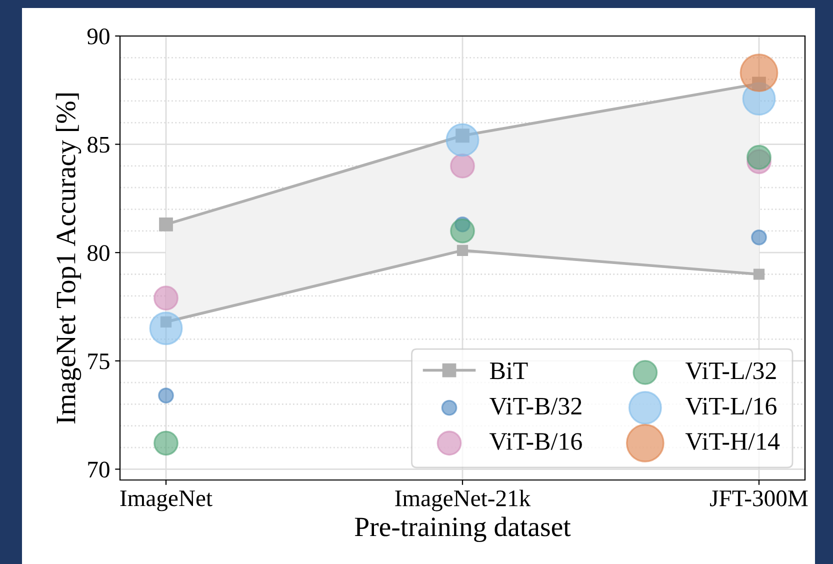 The width and height of the screenshot is (833, 564). I want to click on legend-label: ViT-L/16, so click(730, 406).